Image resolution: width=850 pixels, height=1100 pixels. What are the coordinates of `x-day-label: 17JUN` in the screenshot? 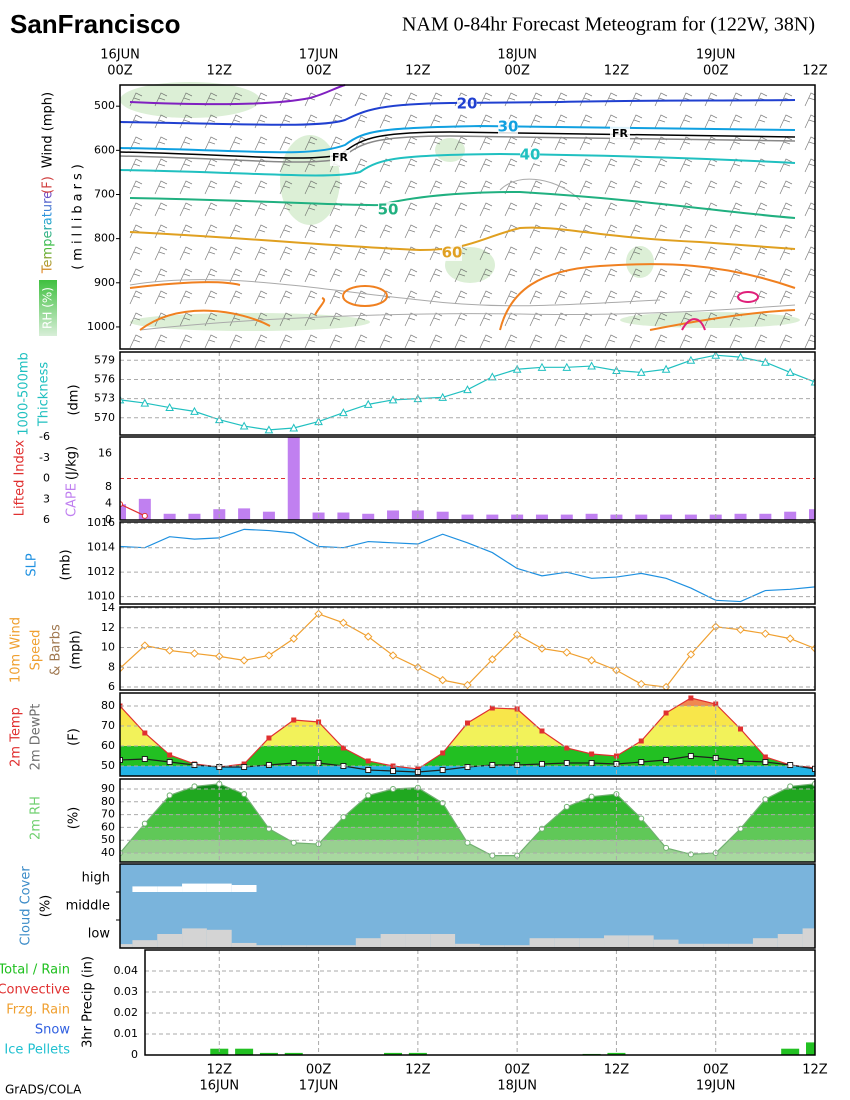 It's located at (319, 55).